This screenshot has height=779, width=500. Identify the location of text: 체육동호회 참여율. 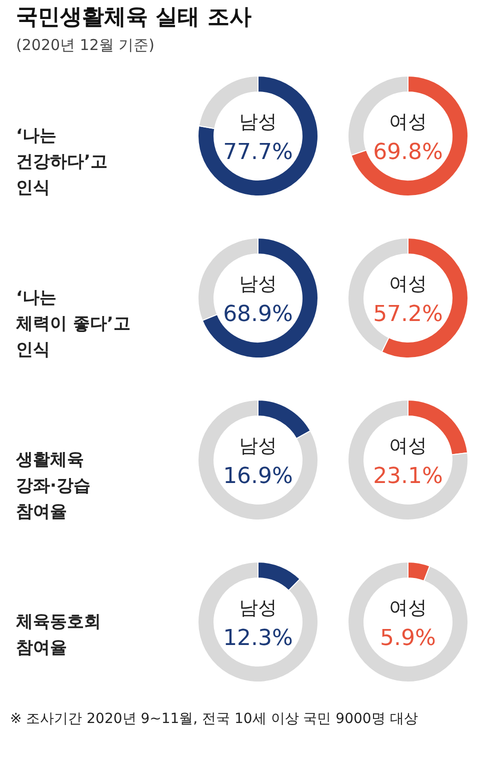
(58, 635).